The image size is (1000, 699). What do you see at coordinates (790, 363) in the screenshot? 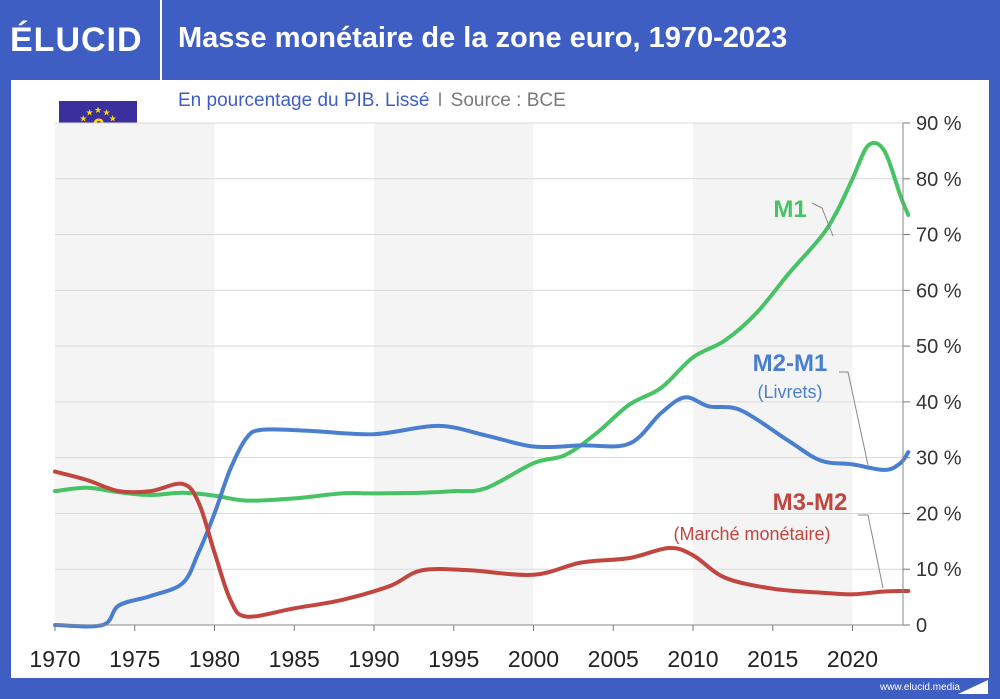
I see `series-label-m2-m1: M2-M1` at bounding box center [790, 363].